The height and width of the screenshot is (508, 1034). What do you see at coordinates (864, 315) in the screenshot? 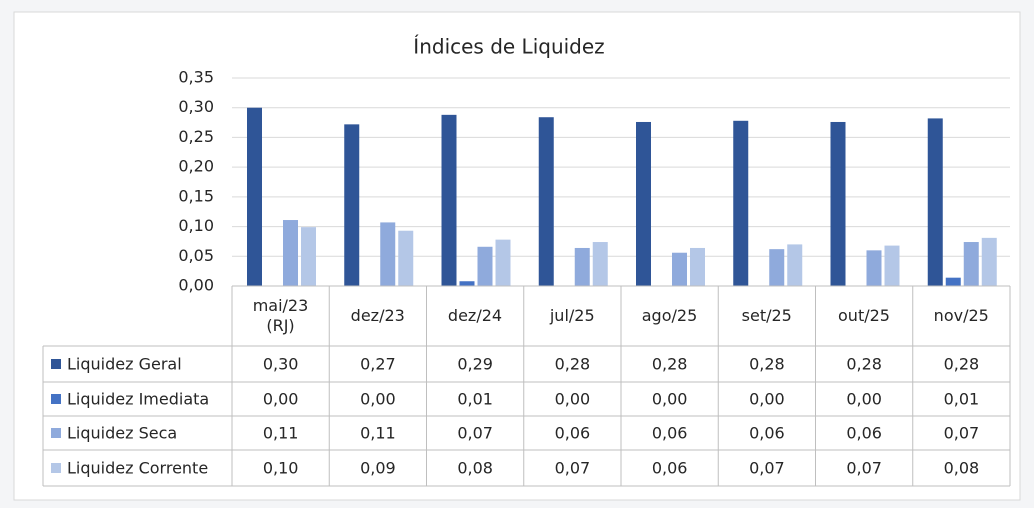
I see `x-tick-label: out/25` at bounding box center [864, 315].